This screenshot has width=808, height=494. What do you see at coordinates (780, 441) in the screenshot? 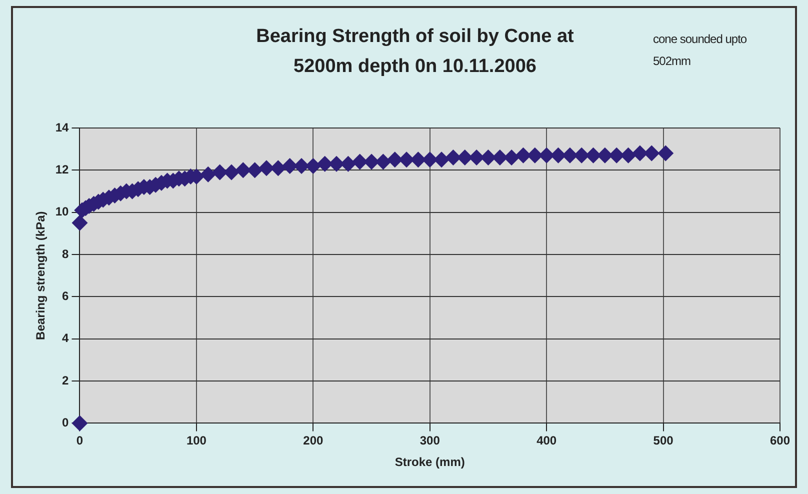
I see `x-tick-label: 600` at bounding box center [780, 441].